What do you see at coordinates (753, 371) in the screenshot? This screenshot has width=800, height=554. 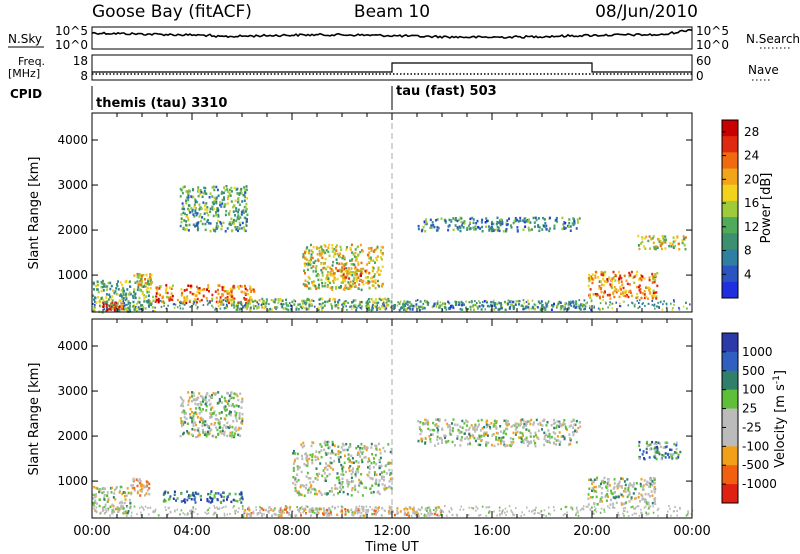 I see `colorbar-tick-label: 500` at bounding box center [753, 371].